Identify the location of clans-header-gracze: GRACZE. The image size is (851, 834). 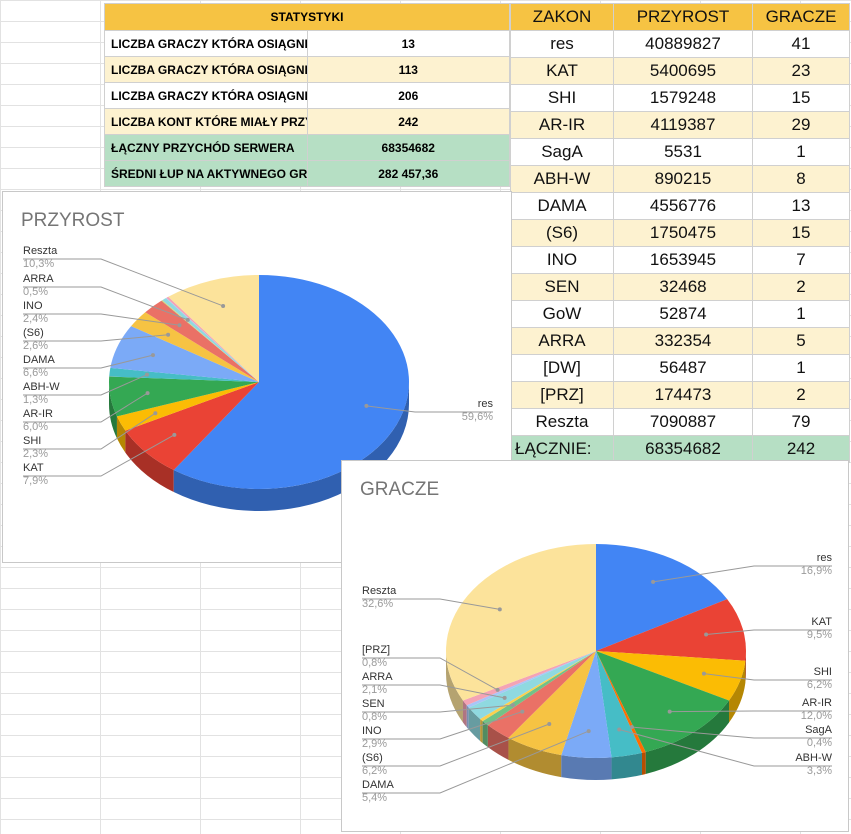
(801, 17).